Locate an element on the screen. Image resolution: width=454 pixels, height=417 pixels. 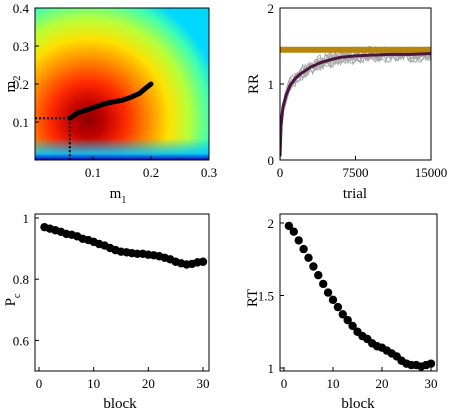
rt-xtick-label: 30 is located at coordinates (431, 383).